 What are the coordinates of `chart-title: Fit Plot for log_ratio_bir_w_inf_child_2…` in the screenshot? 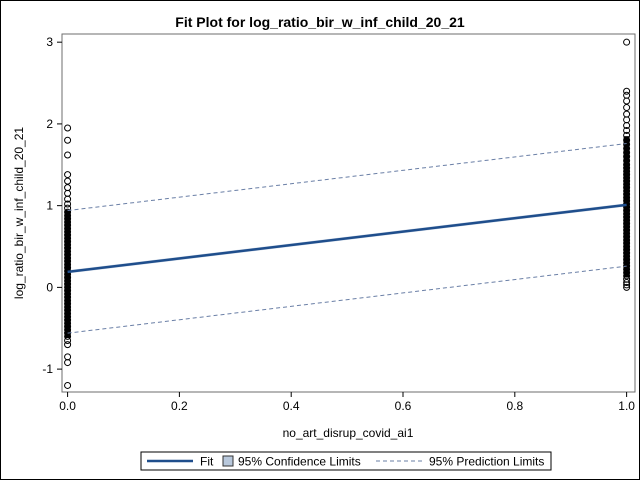 It's located at (320, 22).